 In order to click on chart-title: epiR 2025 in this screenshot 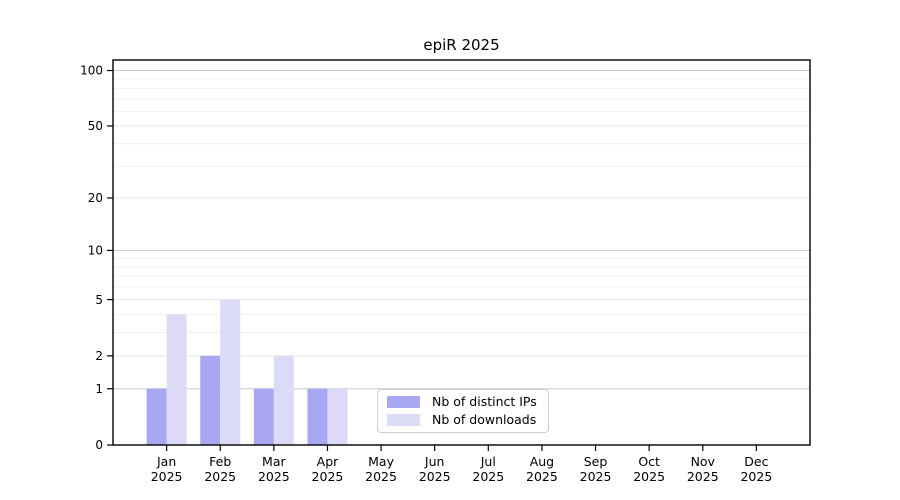, I will do `click(461, 45)`.